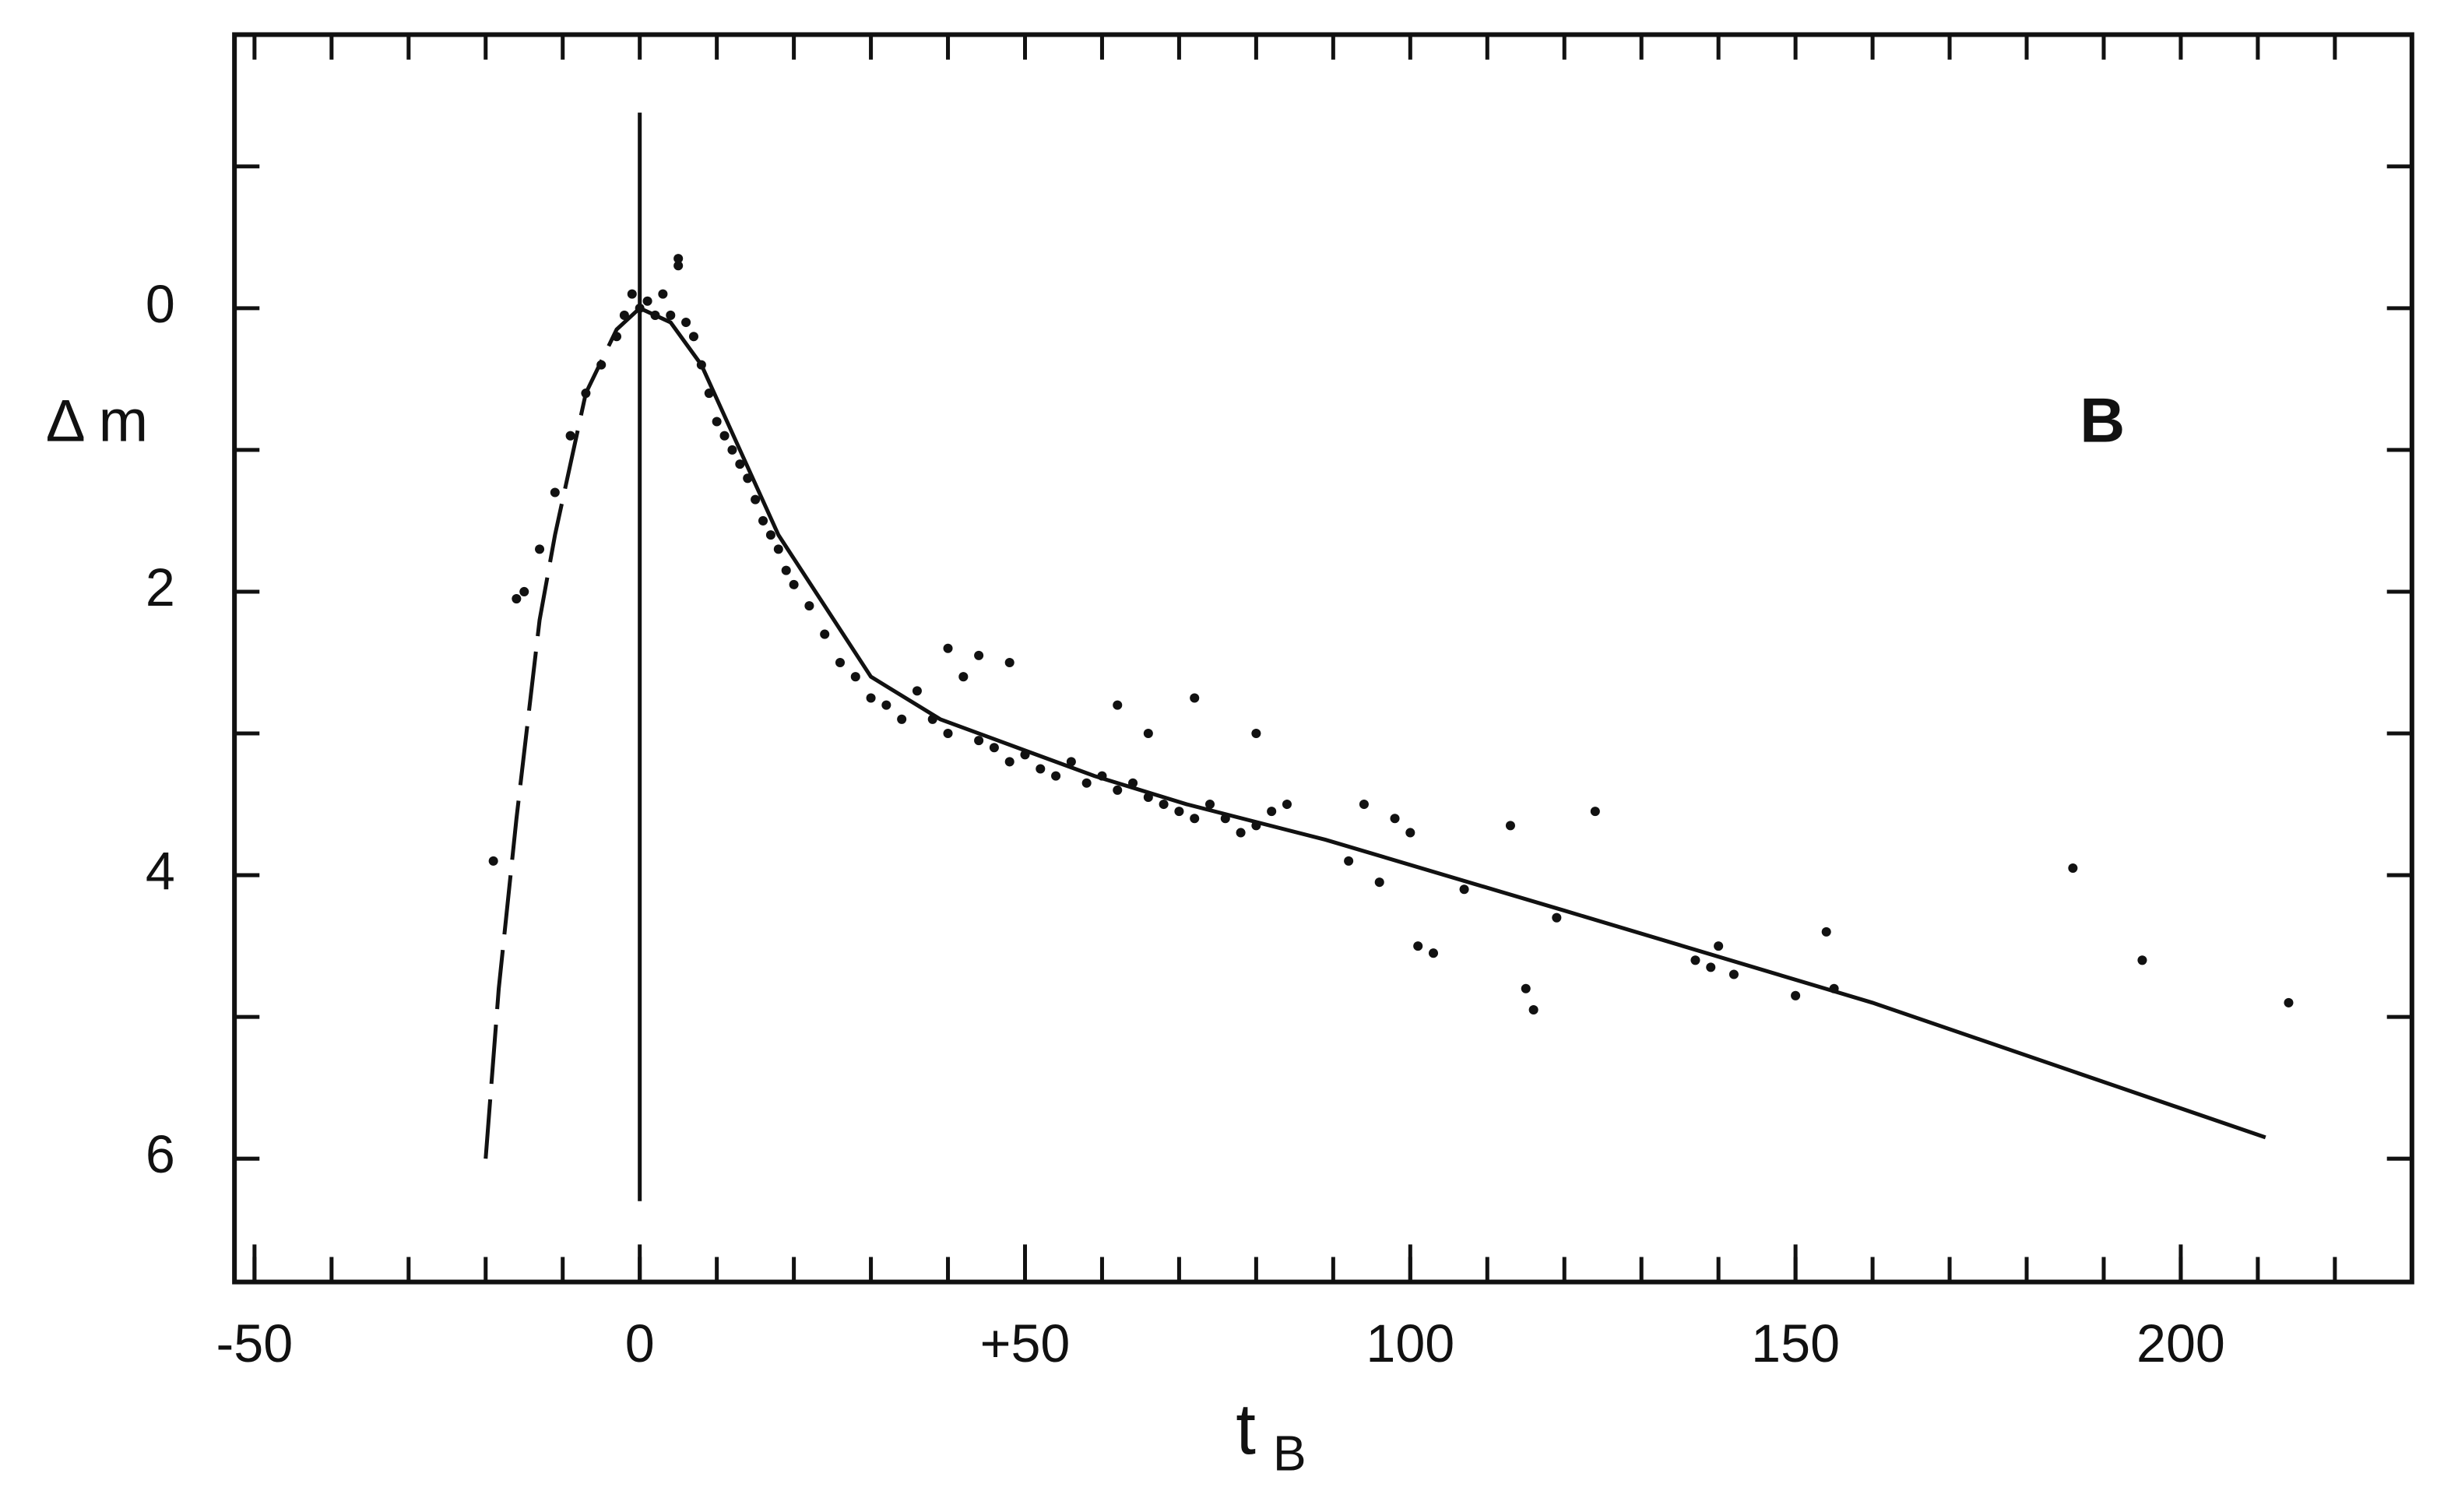  What do you see at coordinates (1025, 1343) in the screenshot?
I see `x-tick-label: +50` at bounding box center [1025, 1343].